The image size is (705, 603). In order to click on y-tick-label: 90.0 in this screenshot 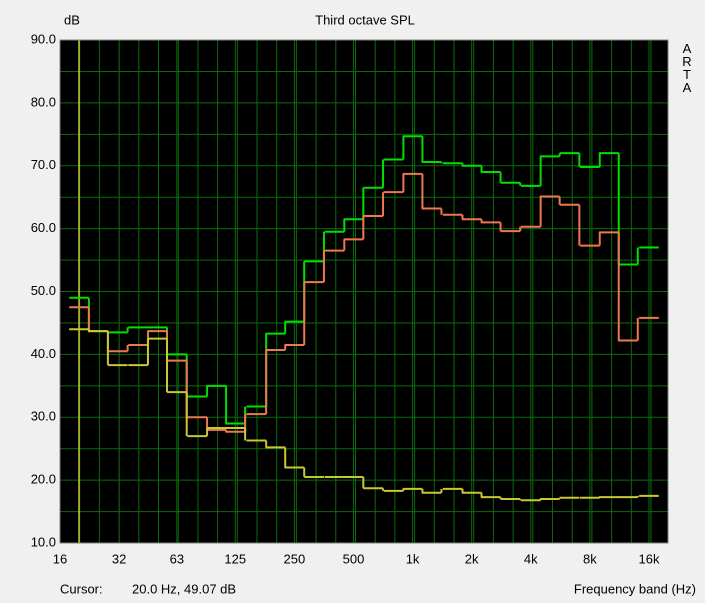, I will do `click(43, 38)`.